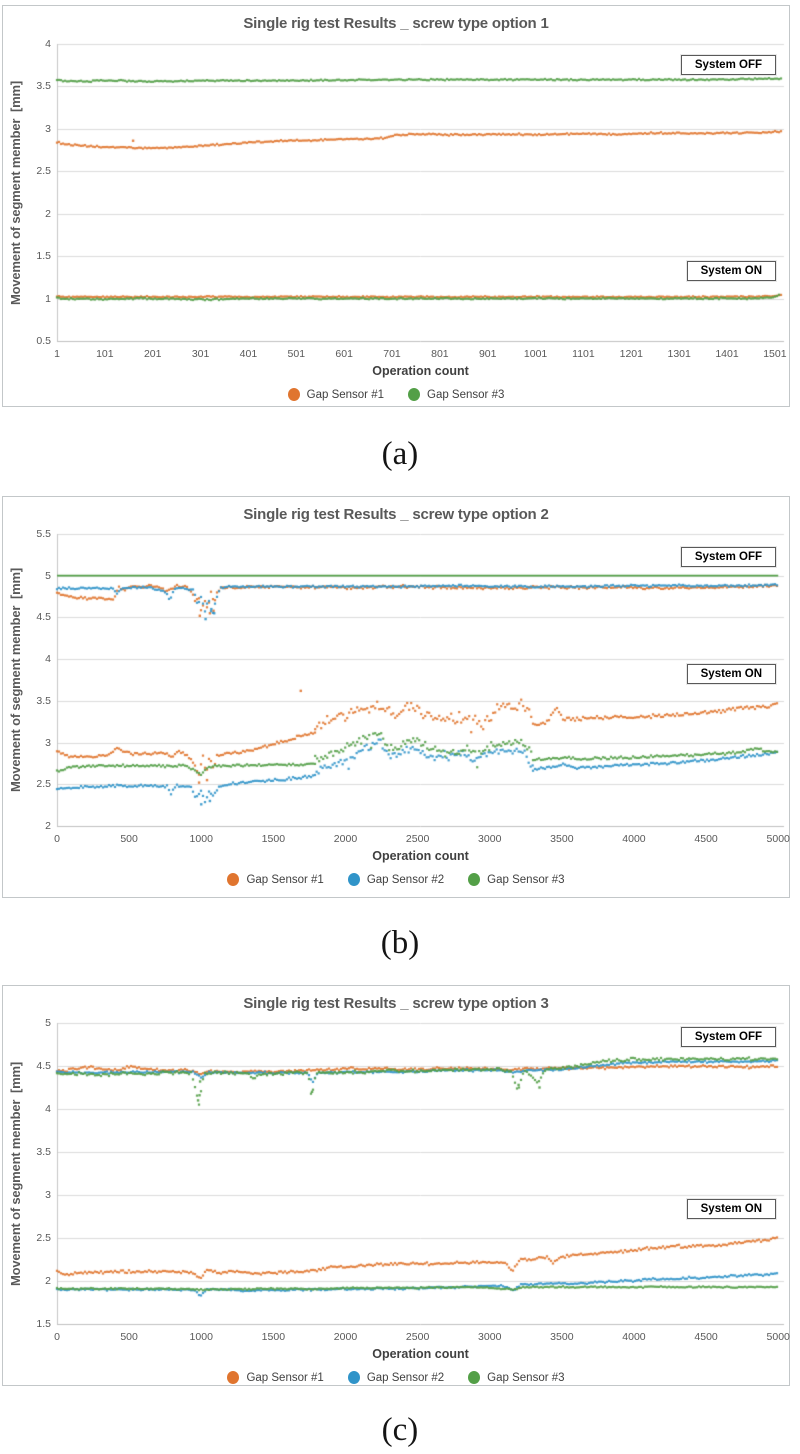  What do you see at coordinates (400, 1430) in the screenshot?
I see `caption-c: (c)` at bounding box center [400, 1430].